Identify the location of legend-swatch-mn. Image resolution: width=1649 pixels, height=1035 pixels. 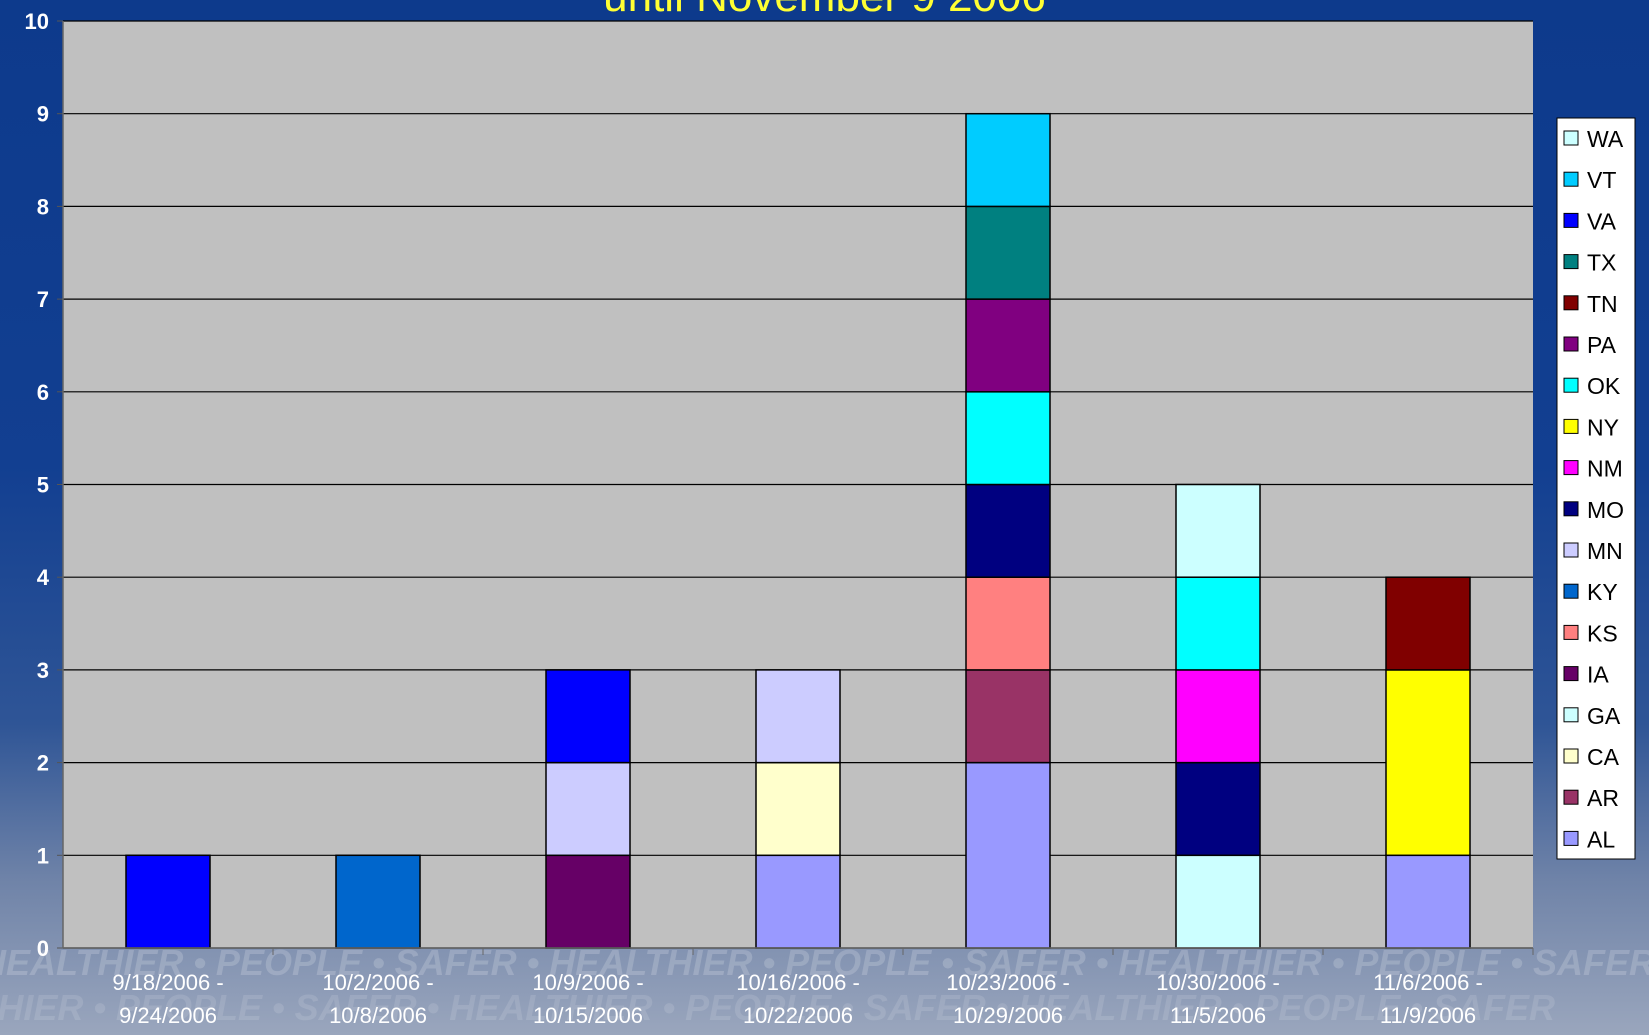
(1571, 550).